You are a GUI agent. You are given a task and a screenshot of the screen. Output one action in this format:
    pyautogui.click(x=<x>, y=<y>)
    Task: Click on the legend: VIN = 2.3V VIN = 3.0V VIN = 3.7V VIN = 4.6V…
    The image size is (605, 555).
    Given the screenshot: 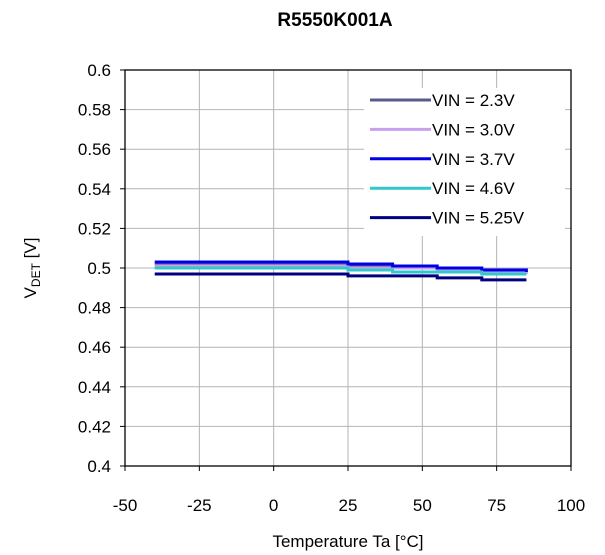 What is the action you would take?
    pyautogui.click(x=464, y=162)
    